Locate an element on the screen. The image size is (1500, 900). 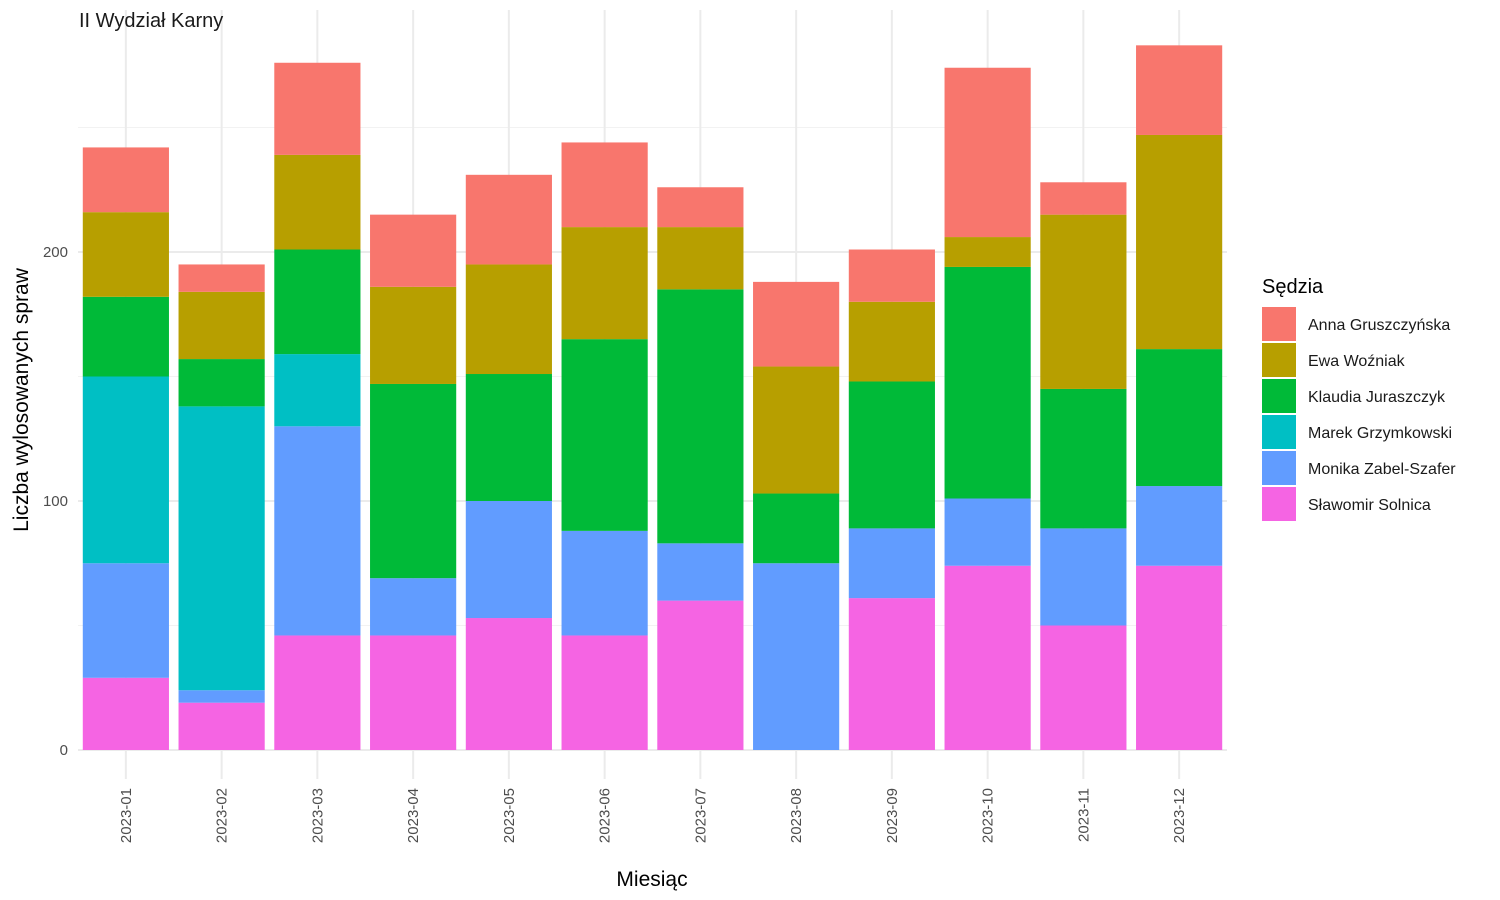
x-tick-label: 2023-03 is located at coordinates (317, 815).